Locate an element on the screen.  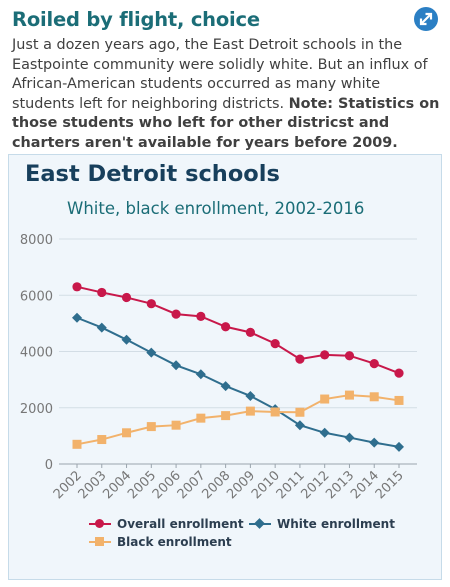
legend-marker-black is located at coordinates (100, 542).